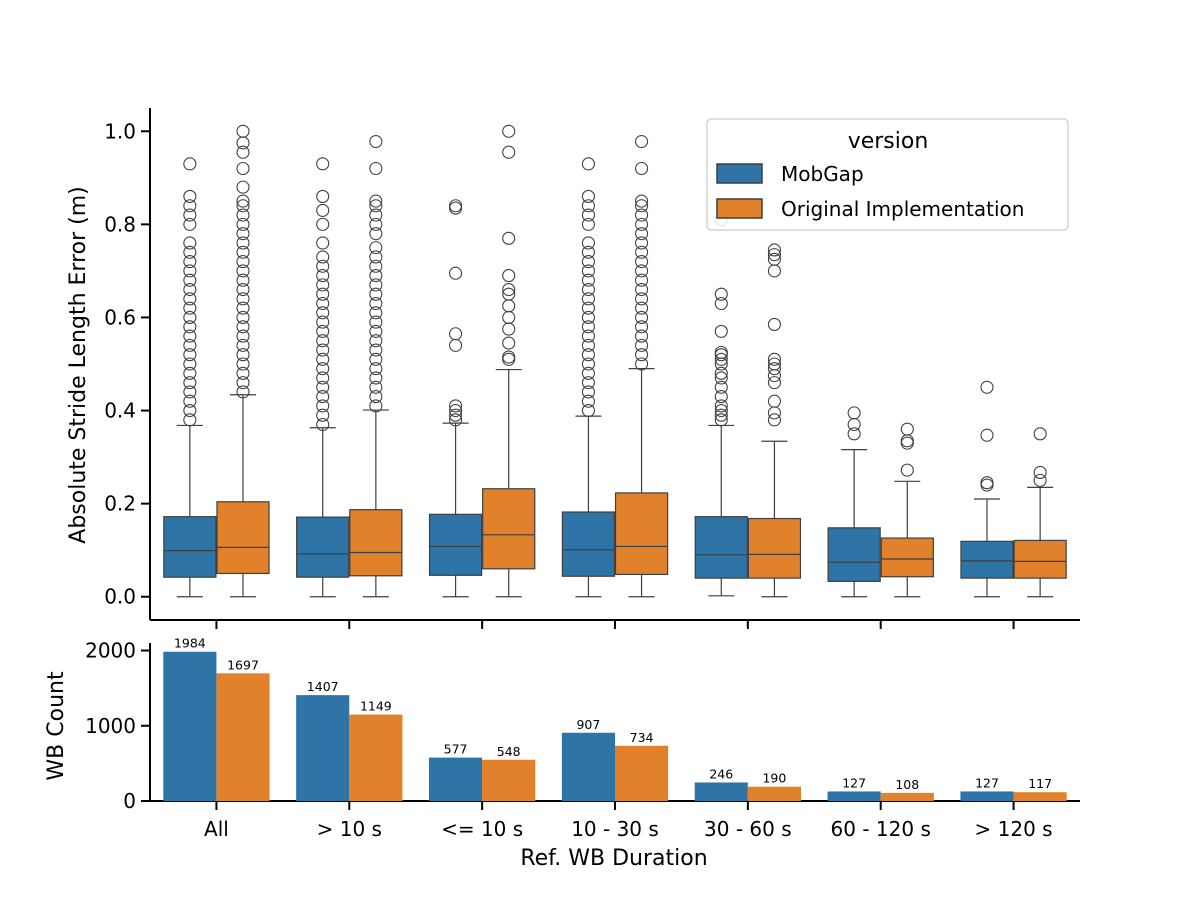 The height and width of the screenshot is (900, 1200). I want to click on boxplot-y-tick-label: 0.6, so click(120, 317).